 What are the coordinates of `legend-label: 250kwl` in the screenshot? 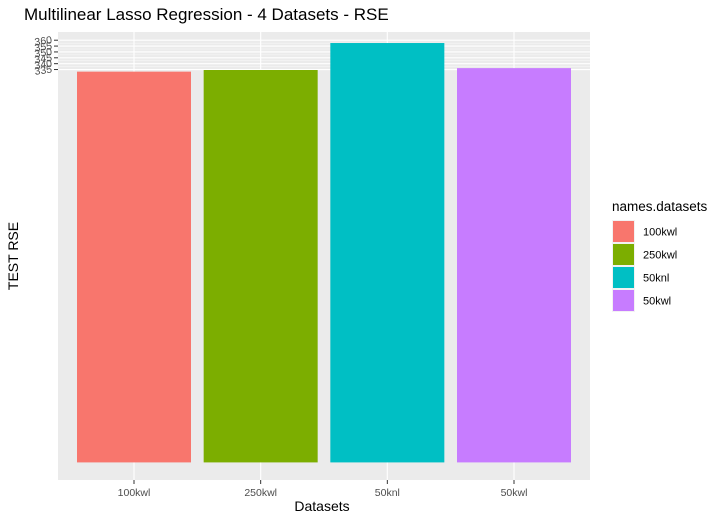 It's located at (660, 256).